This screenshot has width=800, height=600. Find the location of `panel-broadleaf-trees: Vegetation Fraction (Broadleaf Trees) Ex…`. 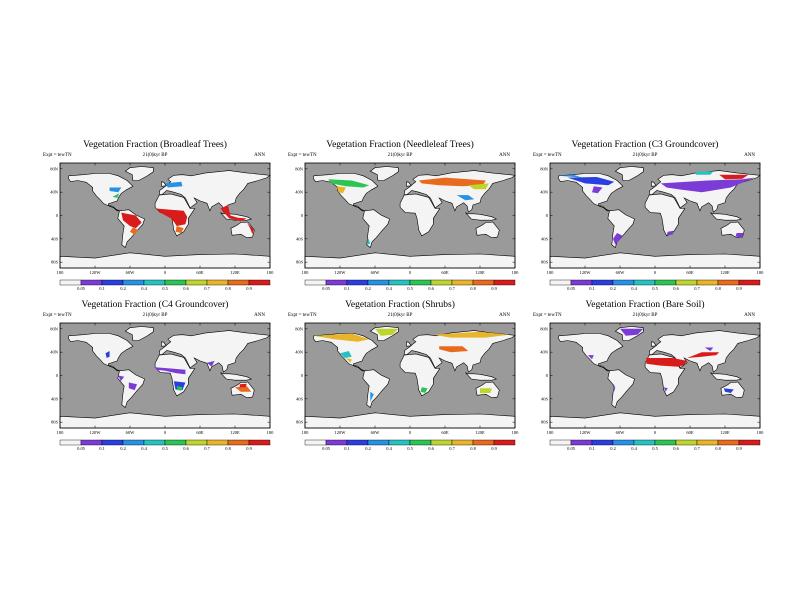

panel-broadleaf-trees: Vegetation Fraction (Broadleaf Trees) Ex… is located at coordinates (157, 225).